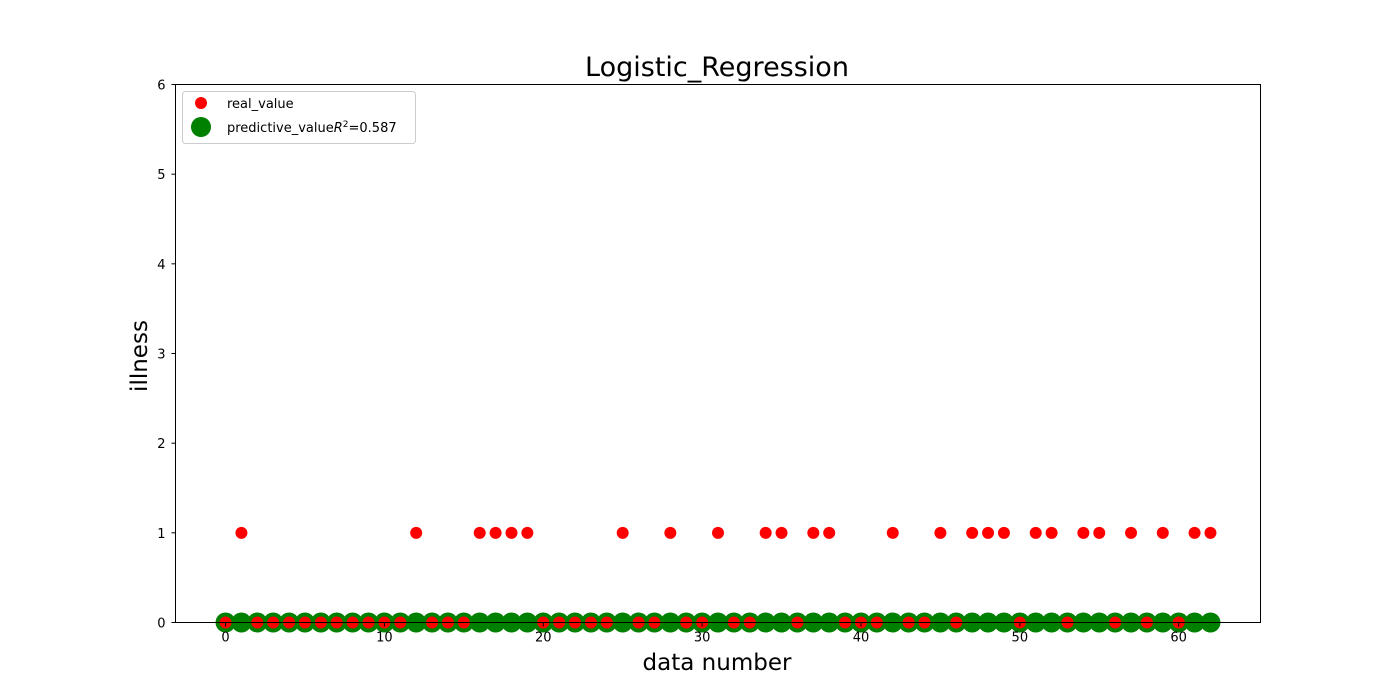  What do you see at coordinates (1178, 638) in the screenshot?
I see `x-tick-label: 60` at bounding box center [1178, 638].